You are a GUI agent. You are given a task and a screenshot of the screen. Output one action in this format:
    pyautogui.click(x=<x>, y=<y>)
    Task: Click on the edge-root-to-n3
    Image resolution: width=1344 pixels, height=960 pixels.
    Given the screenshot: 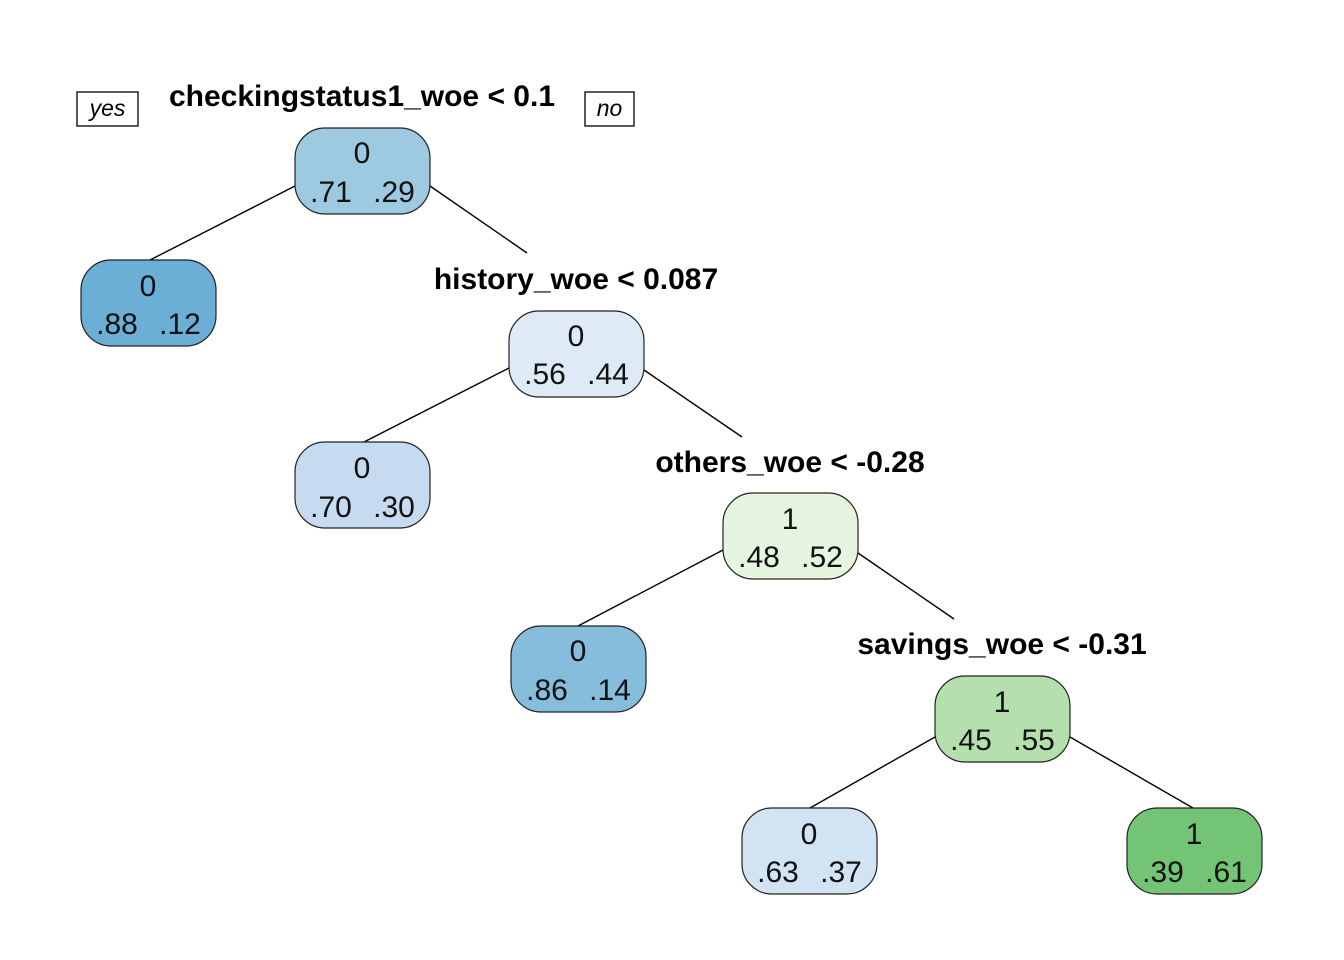 What is the action you would take?
    pyautogui.click(x=478, y=219)
    